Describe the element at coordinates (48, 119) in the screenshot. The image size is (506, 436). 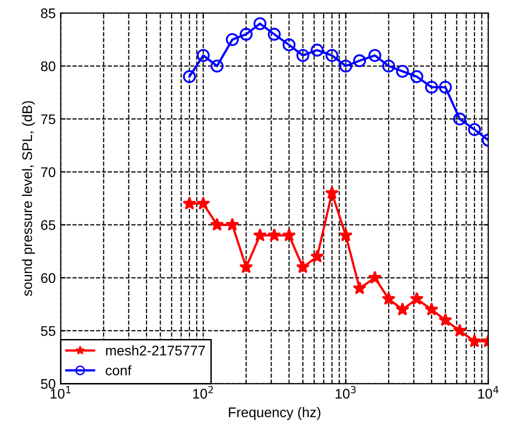
I see `y-tick-label: 75` at that location.